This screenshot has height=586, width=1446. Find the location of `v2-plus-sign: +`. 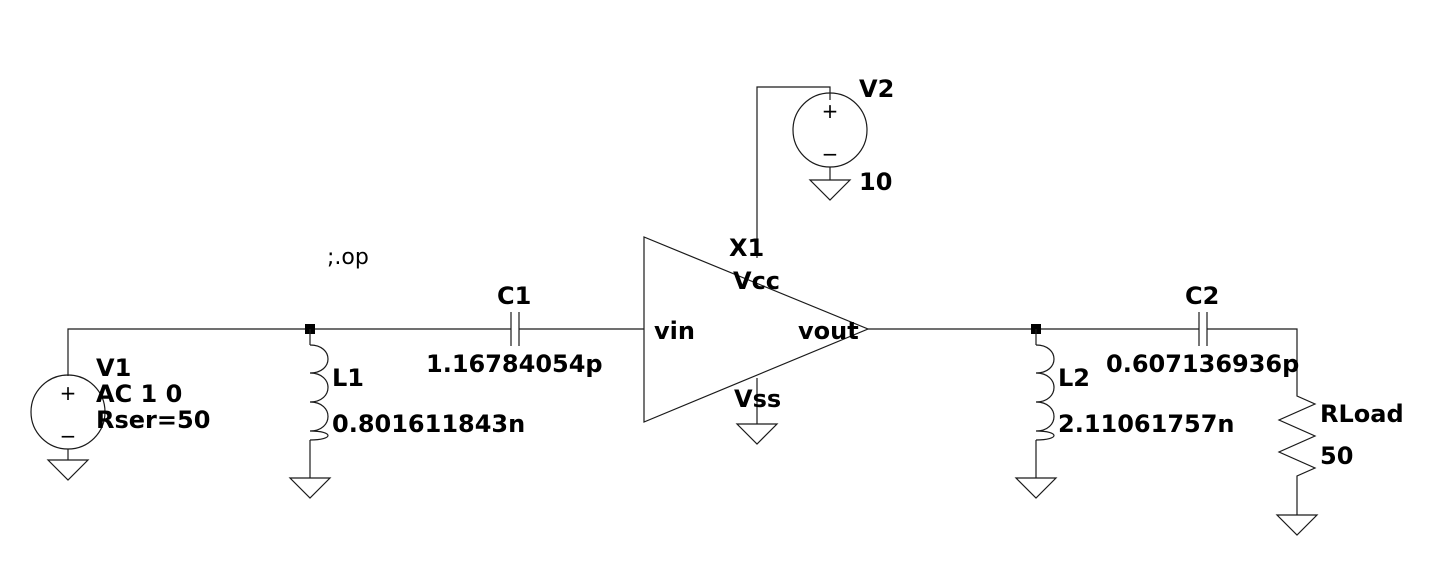

v2-plus-sign: + is located at coordinates (830, 111).